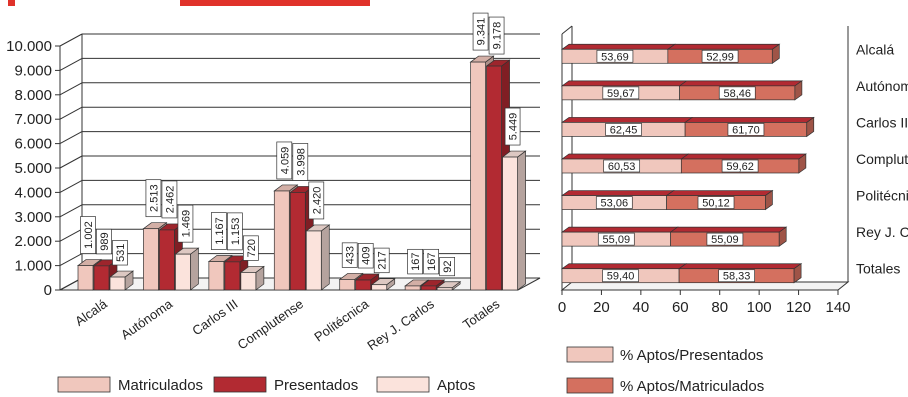  I want to click on value-label: 720, so click(251, 248).